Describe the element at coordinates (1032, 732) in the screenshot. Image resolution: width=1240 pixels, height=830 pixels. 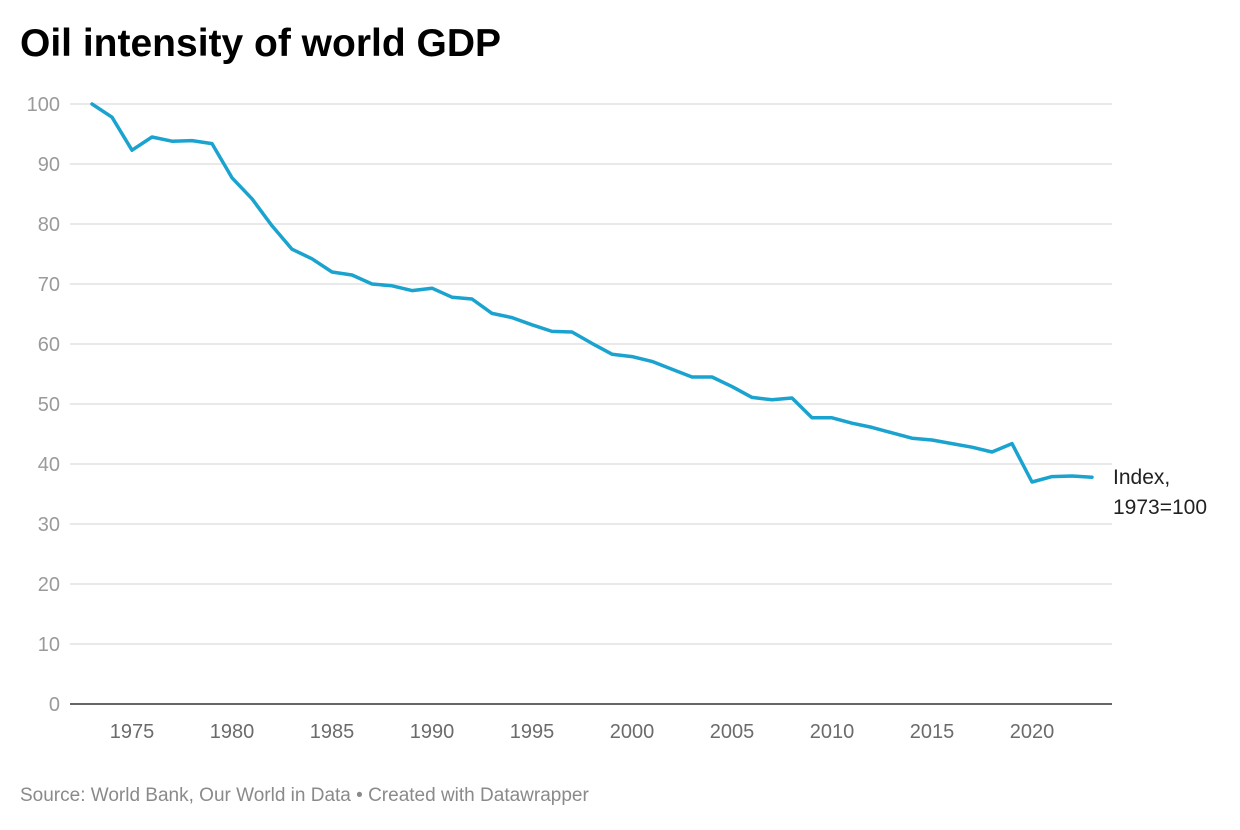
I see `x-tick-label: 2020` at that location.